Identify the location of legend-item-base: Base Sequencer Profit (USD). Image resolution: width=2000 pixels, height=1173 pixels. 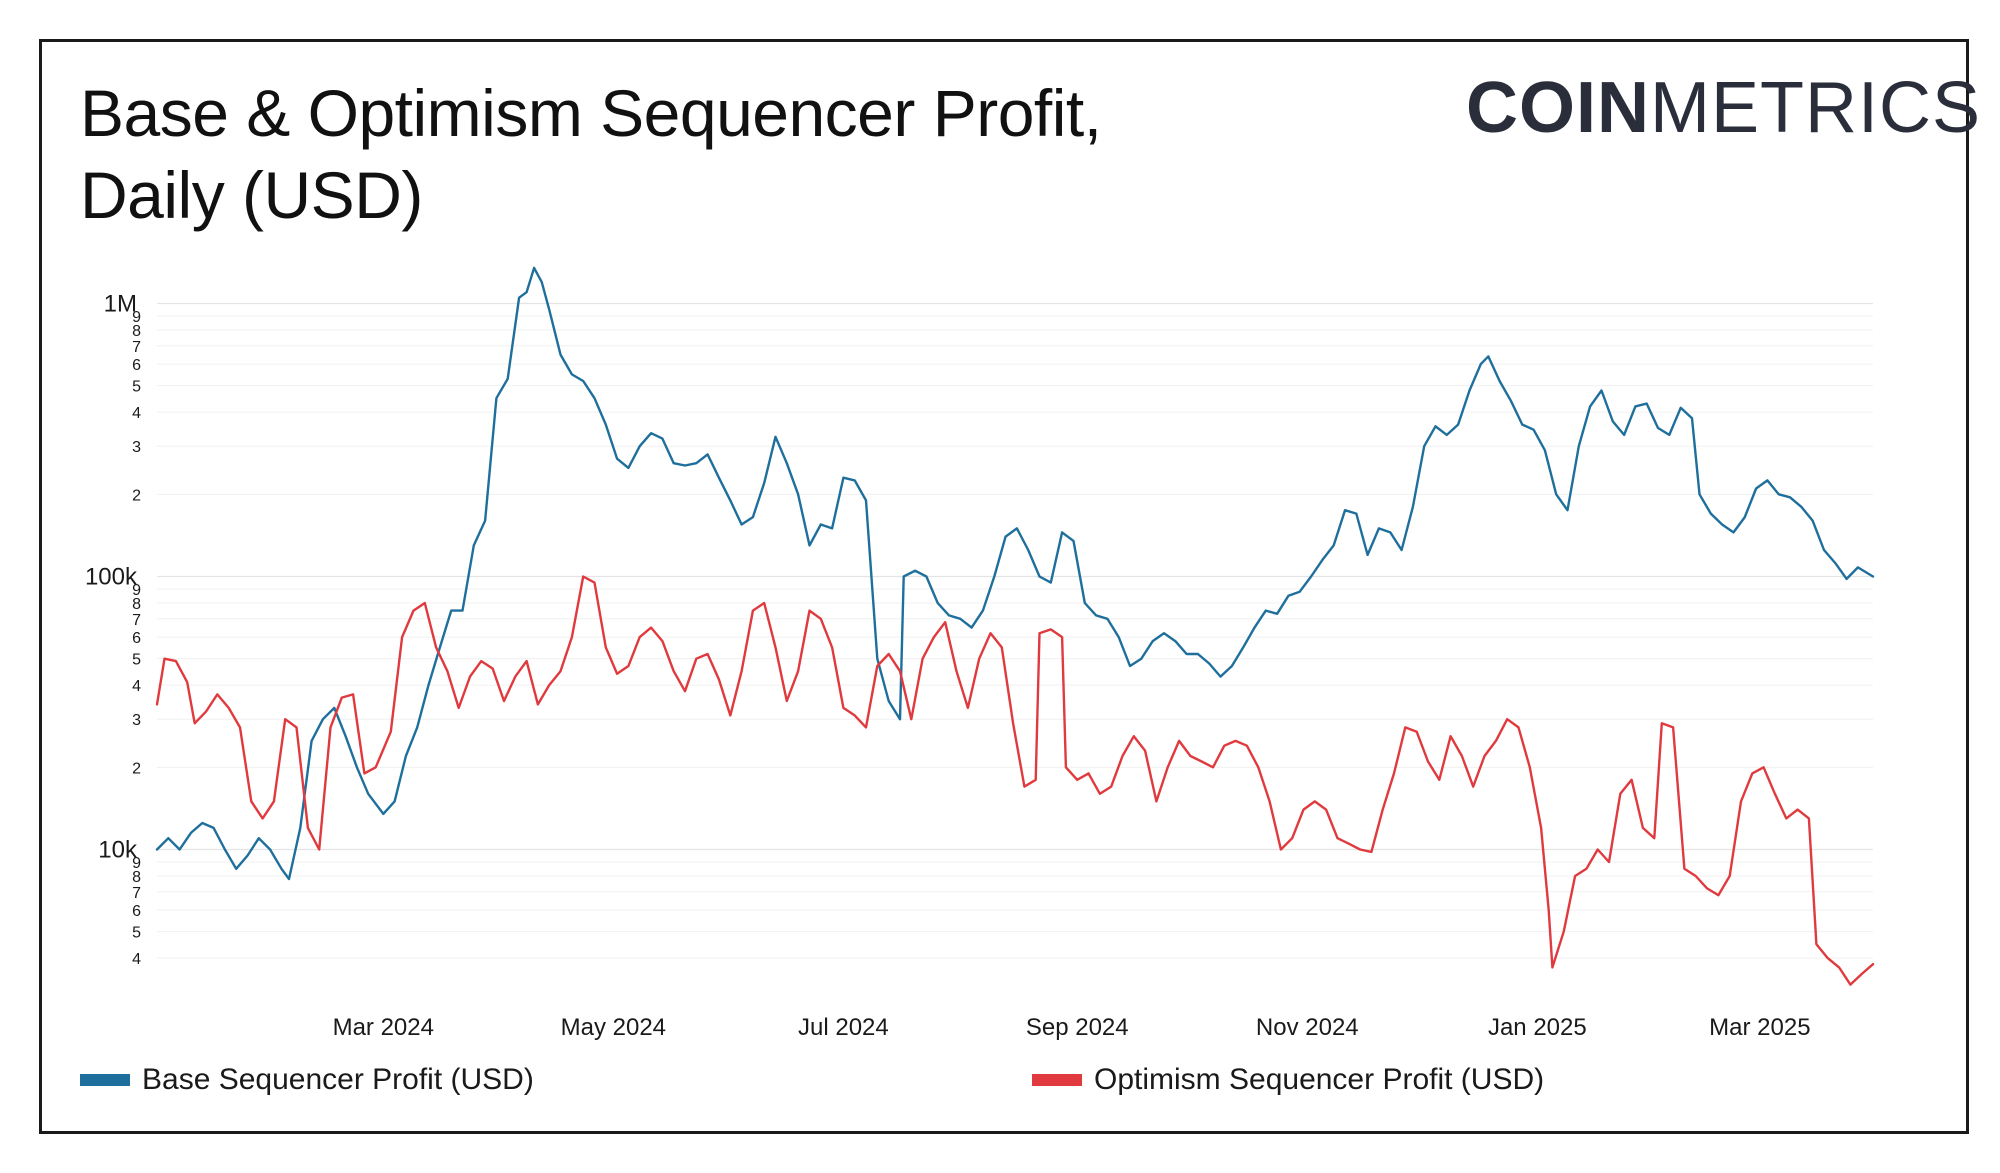
(307, 1080).